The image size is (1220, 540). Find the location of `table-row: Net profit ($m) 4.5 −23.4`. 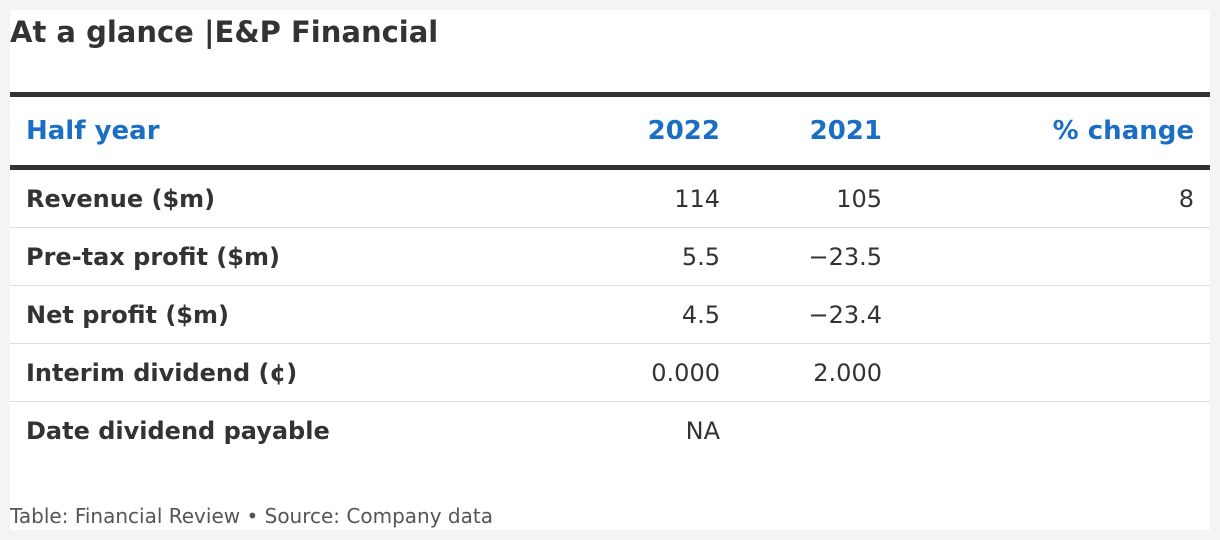

table-row: Net profit ($m) 4.5 −23.4 is located at coordinates (610, 314).